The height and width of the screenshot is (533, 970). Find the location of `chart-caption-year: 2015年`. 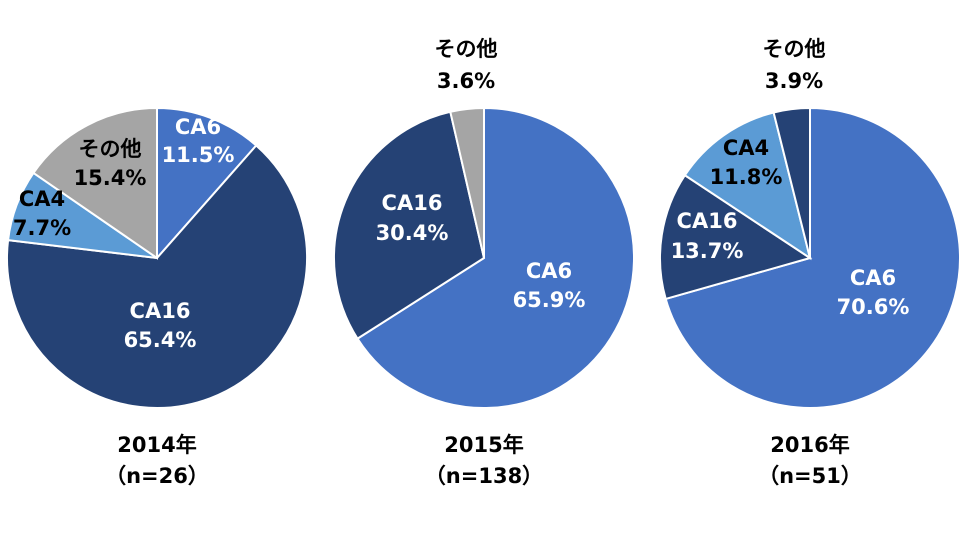

chart-caption-year: 2015年 is located at coordinates (483, 445).